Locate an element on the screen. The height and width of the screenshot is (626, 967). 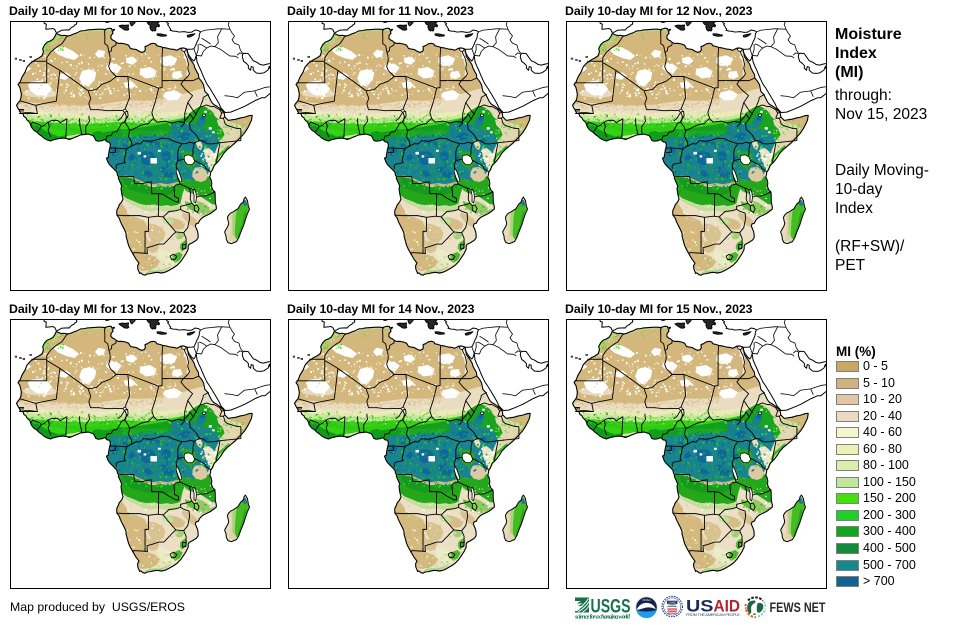
svg-text: FEWS NET is located at coordinates (798, 607).